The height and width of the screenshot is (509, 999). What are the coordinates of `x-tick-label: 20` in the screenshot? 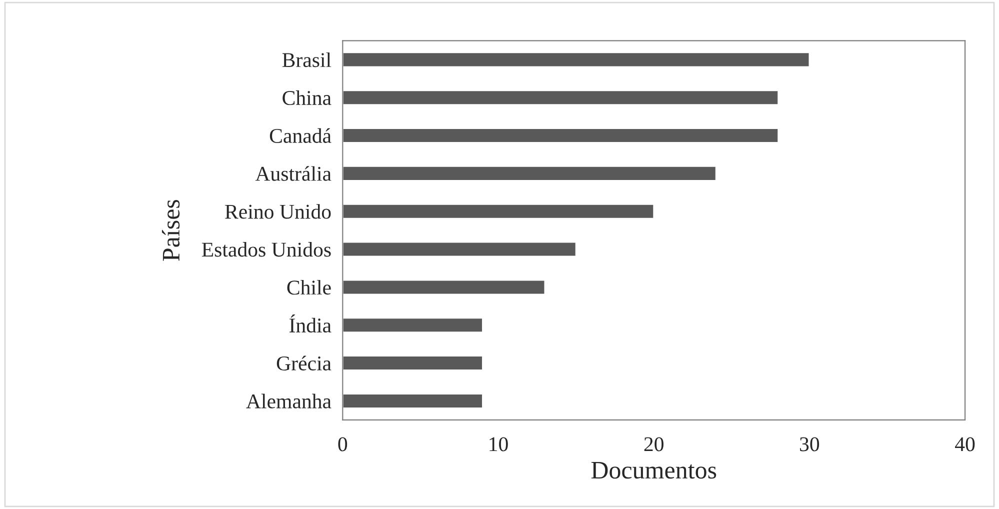 It's located at (654, 444).